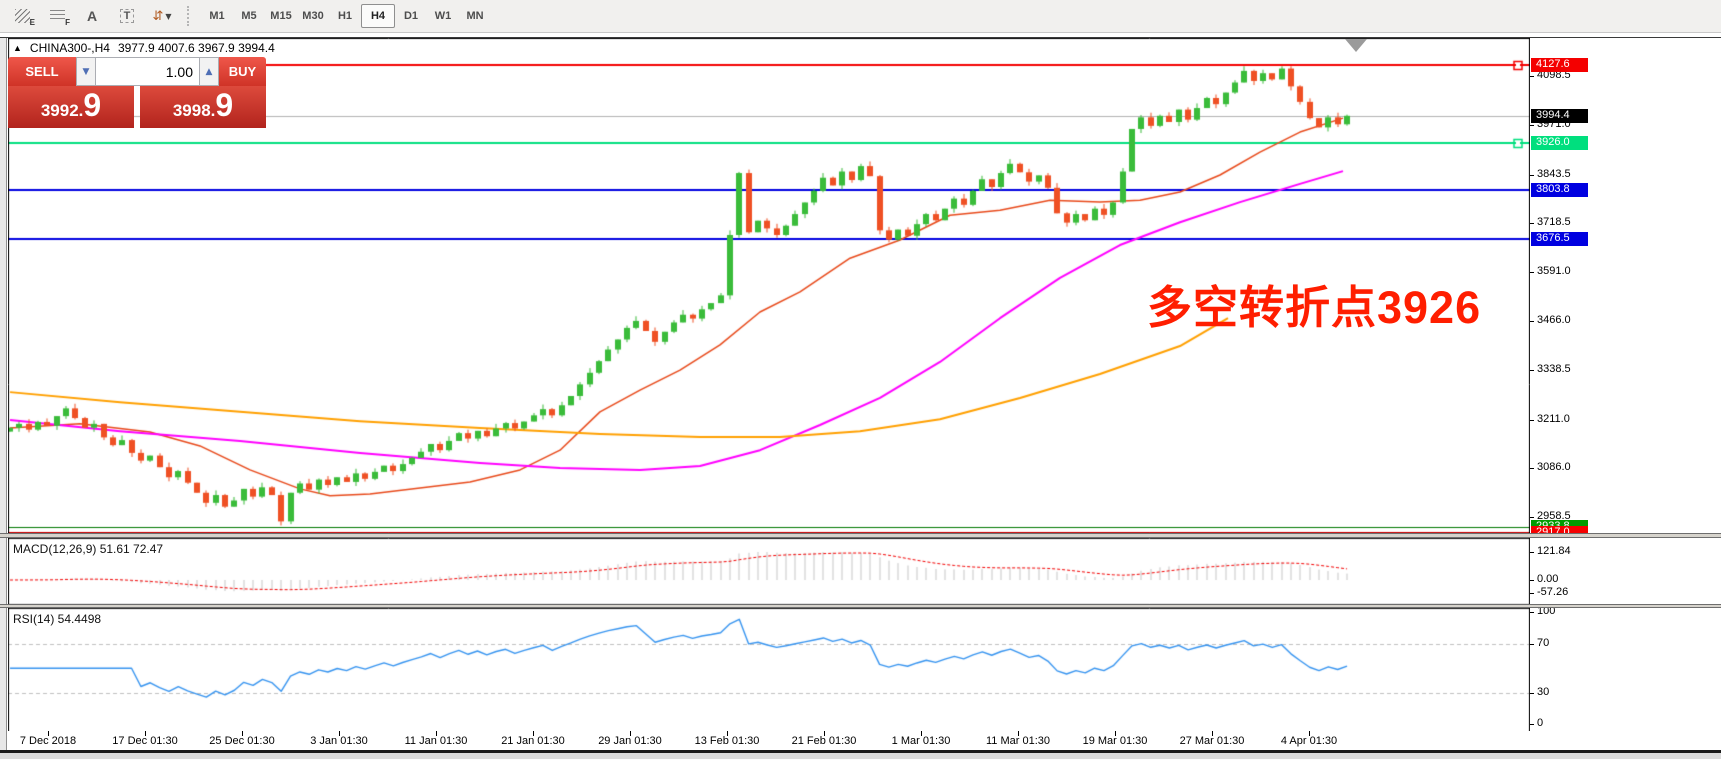 This screenshot has width=1721, height=759. I want to click on ohlc-values: 3977.9 4007.6 3967.9 3994.4, so click(196, 48).